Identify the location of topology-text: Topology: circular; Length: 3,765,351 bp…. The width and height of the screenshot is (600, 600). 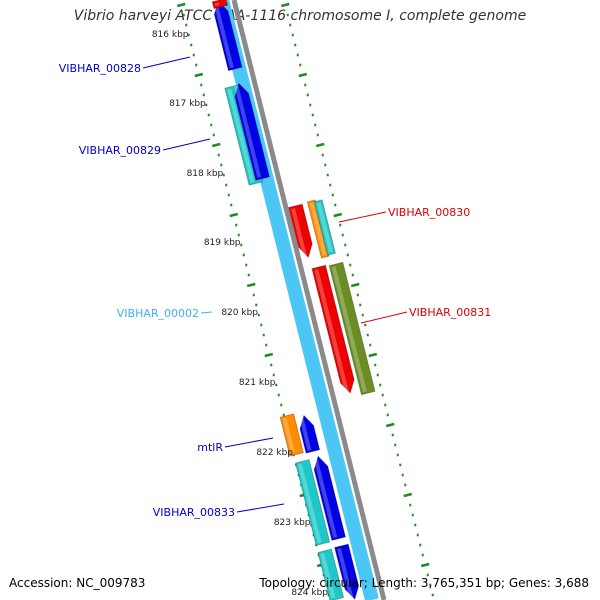
(424, 583).